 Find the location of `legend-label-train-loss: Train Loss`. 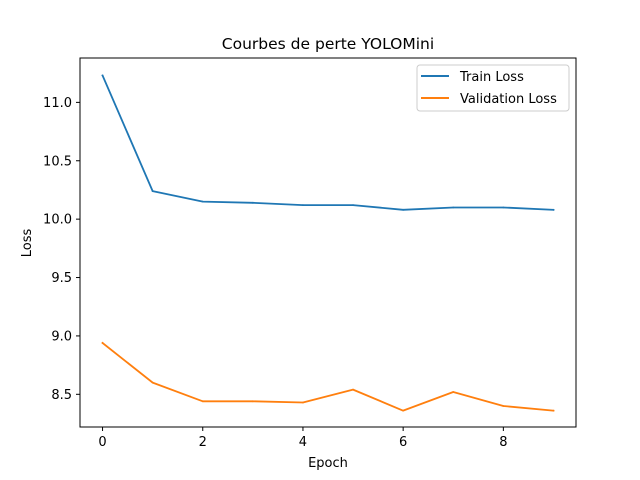

legend-label-train-loss: Train Loss is located at coordinates (491, 77).